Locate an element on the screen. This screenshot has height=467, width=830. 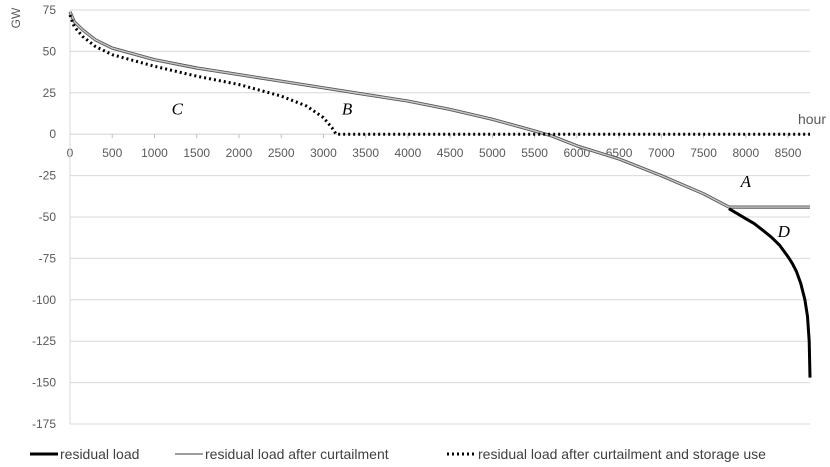
x-tick-label: 3000 is located at coordinates (323, 153).